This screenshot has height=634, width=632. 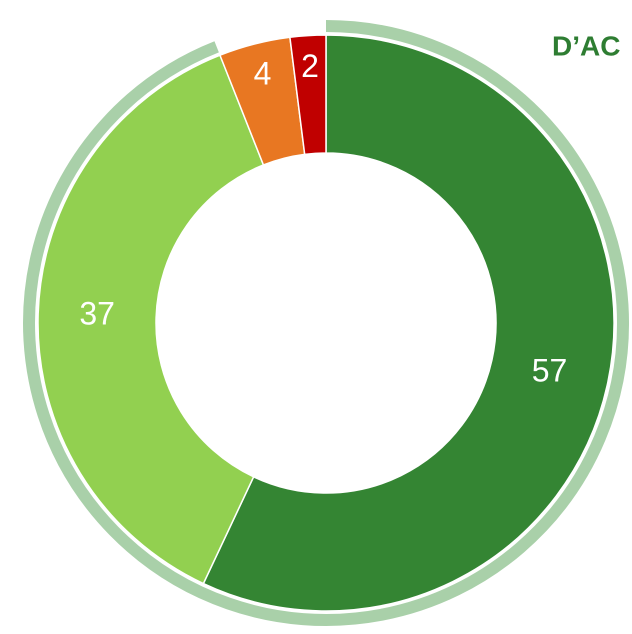 What do you see at coordinates (310, 66) in the screenshot?
I see `data-label: 2` at bounding box center [310, 66].